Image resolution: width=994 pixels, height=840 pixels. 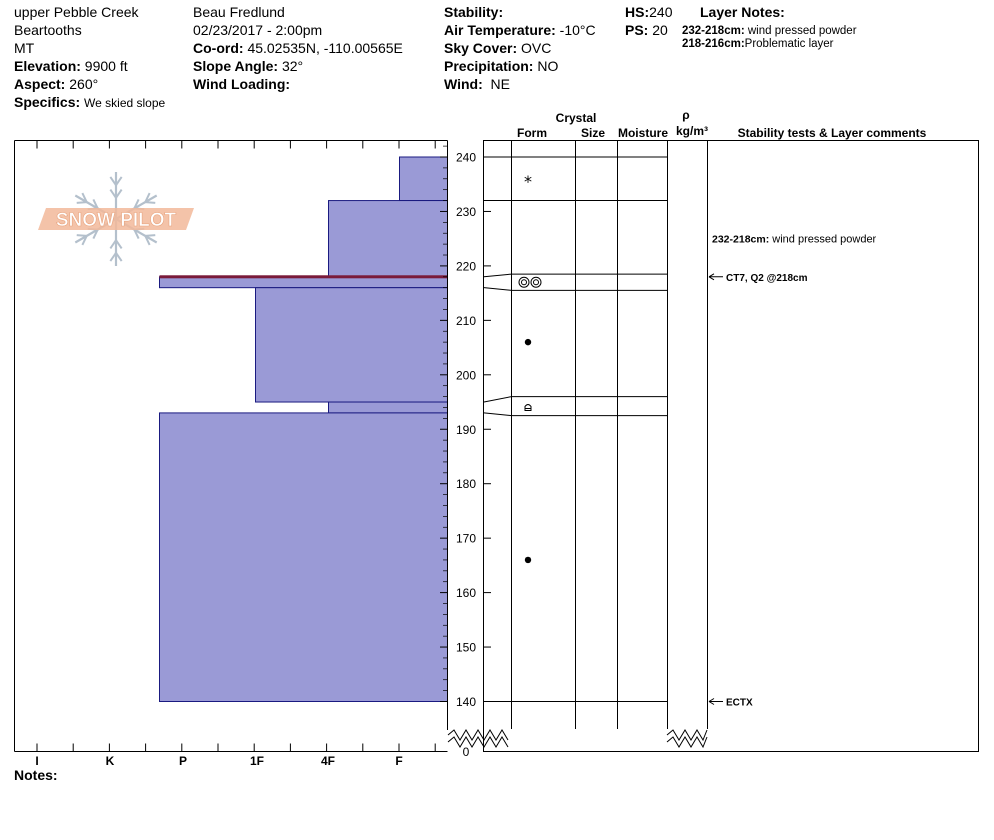 I want to click on elevation-label: Elevation:, so click(x=47, y=66).